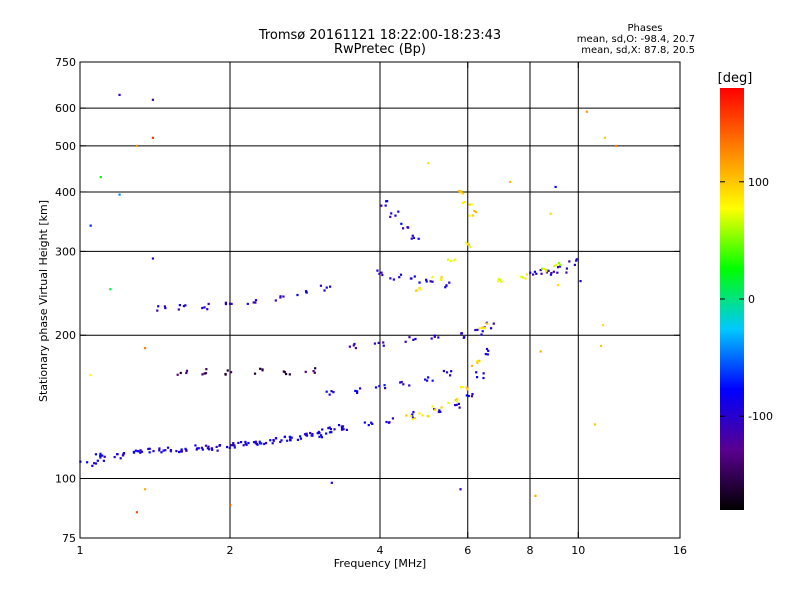  I want to click on y-tick-label: 500, so click(65, 146).